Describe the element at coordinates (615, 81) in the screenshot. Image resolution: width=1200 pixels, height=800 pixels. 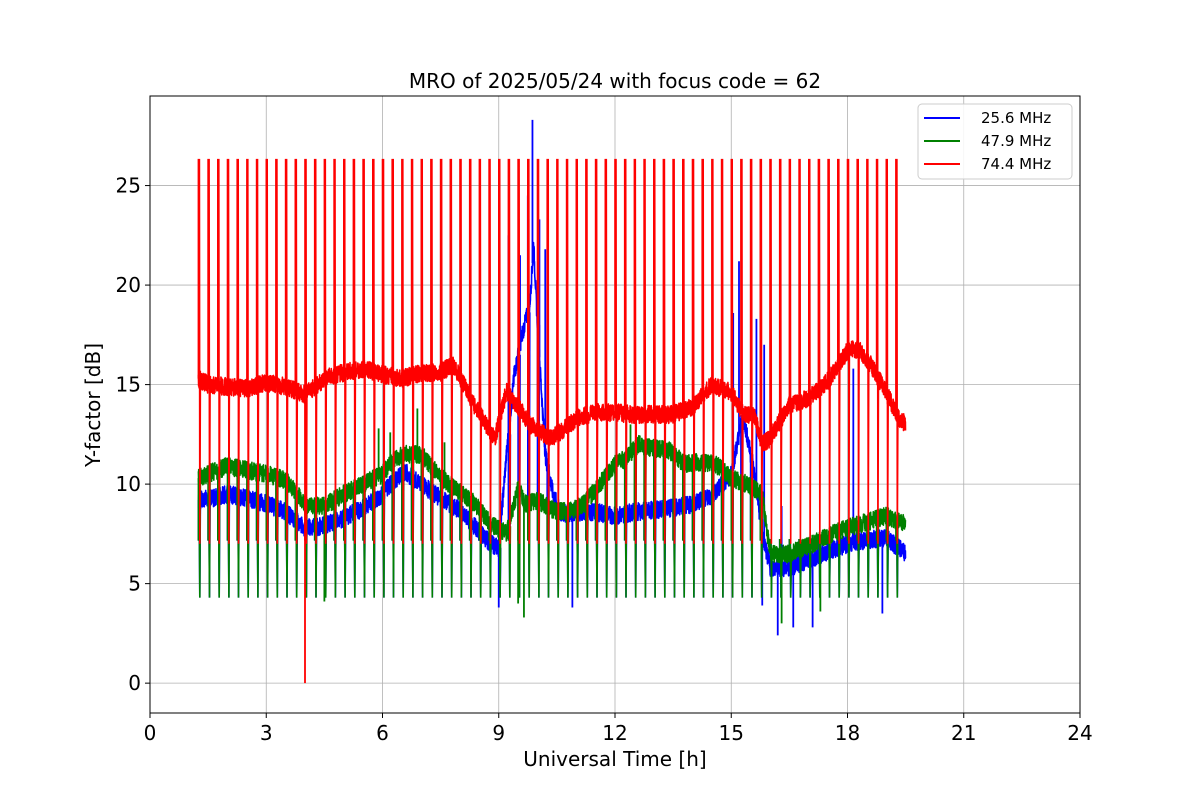
I see `chart-title: MRO of 2025/05/24 with focus code = 62` at that location.